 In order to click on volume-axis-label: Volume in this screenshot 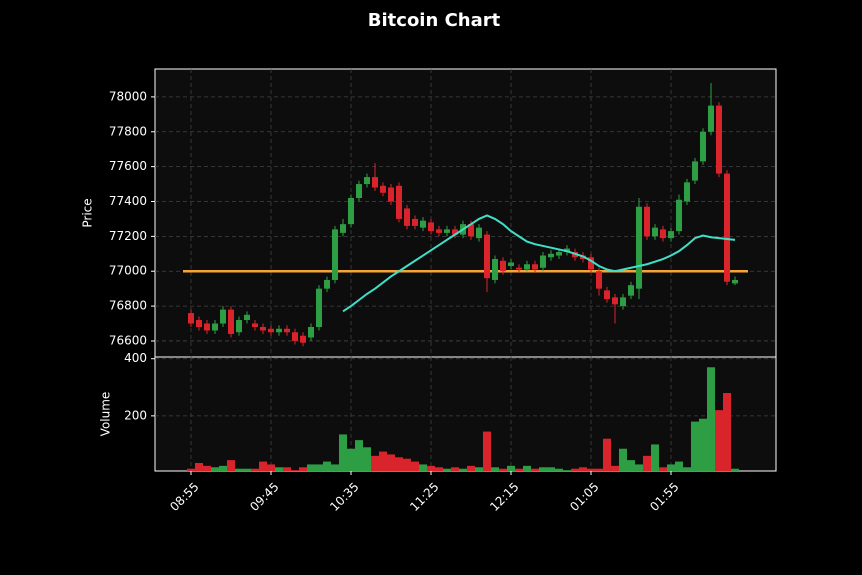, I will do `click(106, 414)`.